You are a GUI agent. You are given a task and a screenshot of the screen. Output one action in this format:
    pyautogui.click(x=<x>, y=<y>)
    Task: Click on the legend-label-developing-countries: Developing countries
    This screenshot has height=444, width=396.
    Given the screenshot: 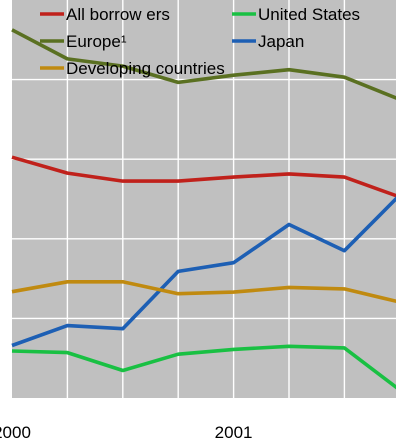 What is the action you would take?
    pyautogui.click(x=145, y=68)
    